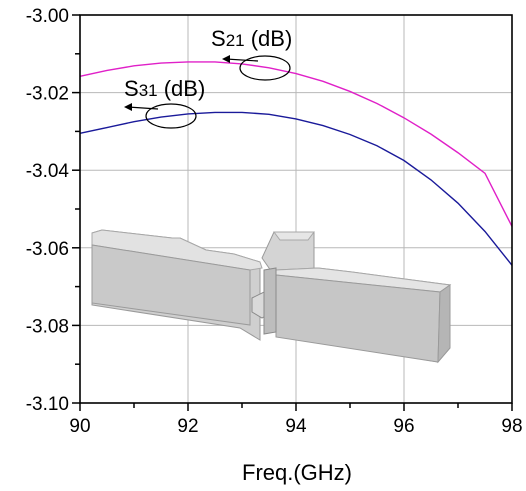 The width and height of the screenshot is (526, 491). What do you see at coordinates (79, 426) in the screenshot?
I see `x-tick-label: 90` at bounding box center [79, 426].